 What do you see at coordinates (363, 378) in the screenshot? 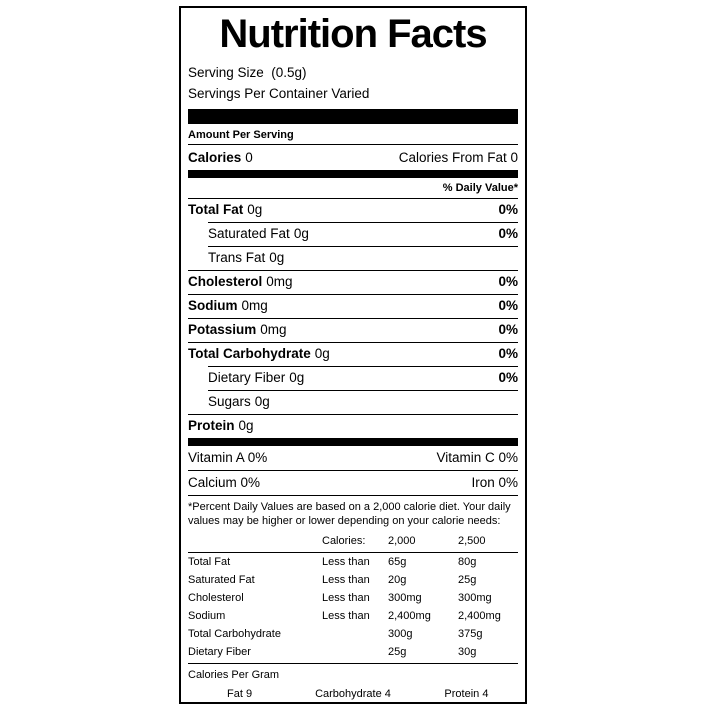
I see `nutrient-row-dietary-fiber: Dietary Fiber 0g 0%` at bounding box center [363, 378].